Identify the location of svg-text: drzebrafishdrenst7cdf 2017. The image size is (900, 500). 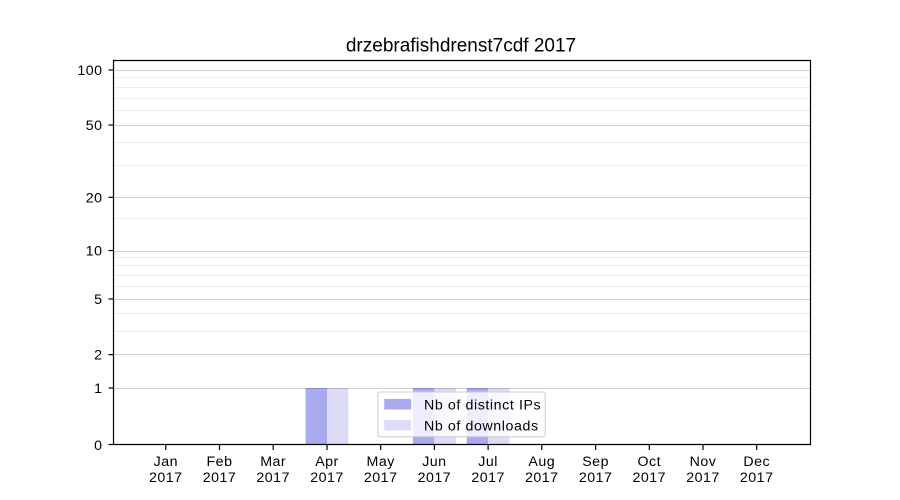
(461, 46).